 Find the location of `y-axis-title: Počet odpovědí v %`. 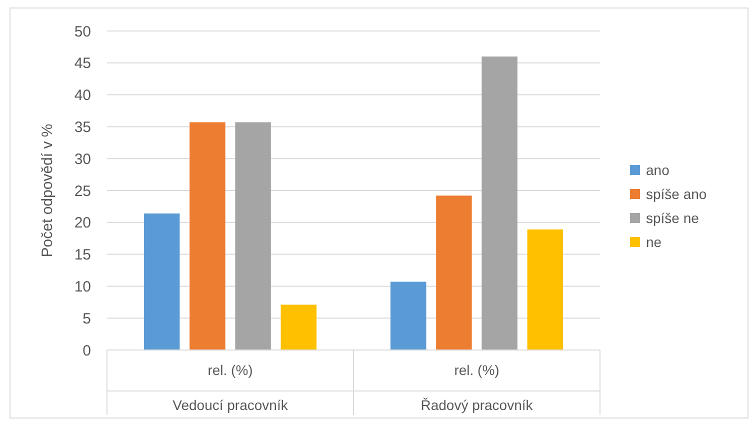

y-axis-title: Počet odpovědí v % is located at coordinates (47, 191).